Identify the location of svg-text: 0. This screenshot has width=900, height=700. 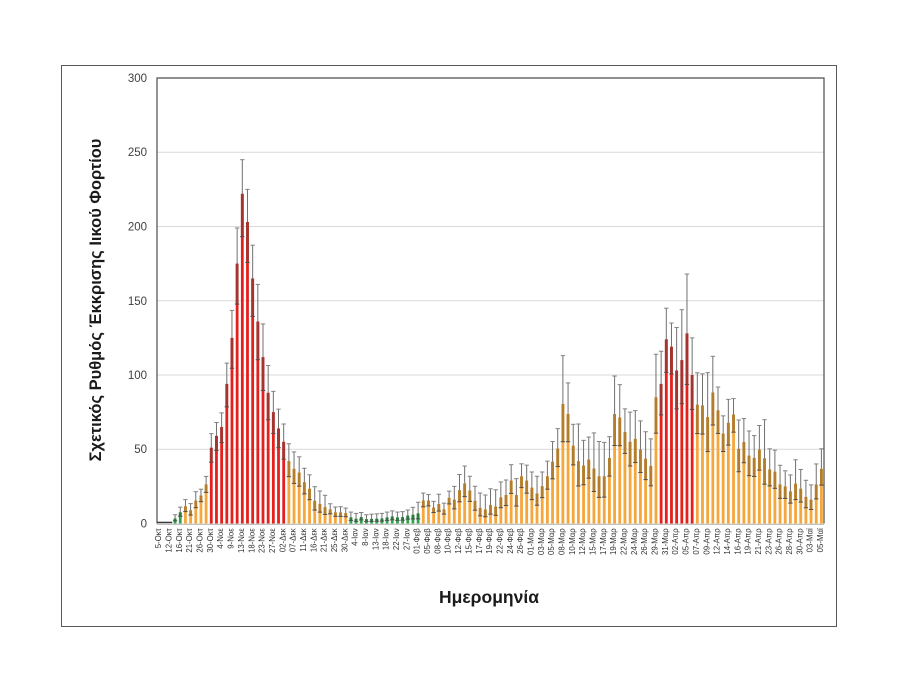
(144, 525).